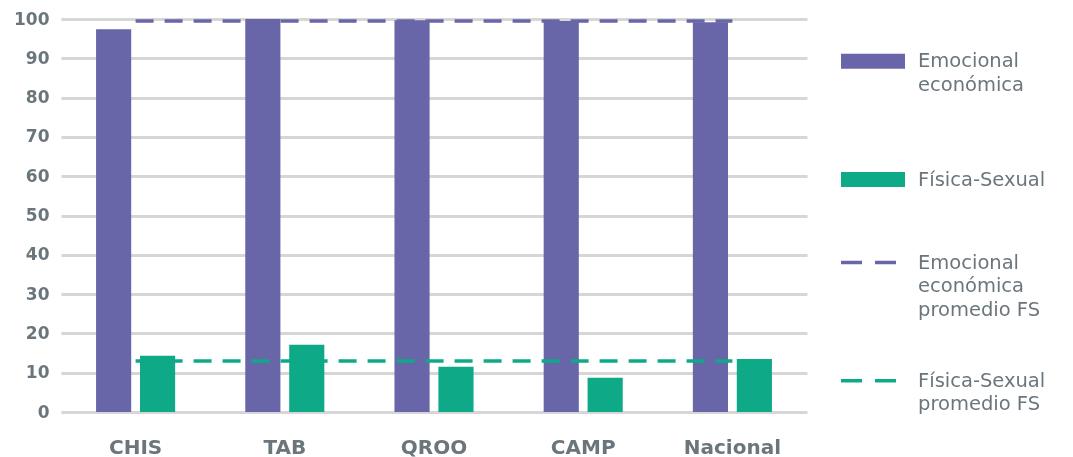 This screenshot has width=1073, height=457. I want to click on x-tick-label: Nacional, so click(732, 445).